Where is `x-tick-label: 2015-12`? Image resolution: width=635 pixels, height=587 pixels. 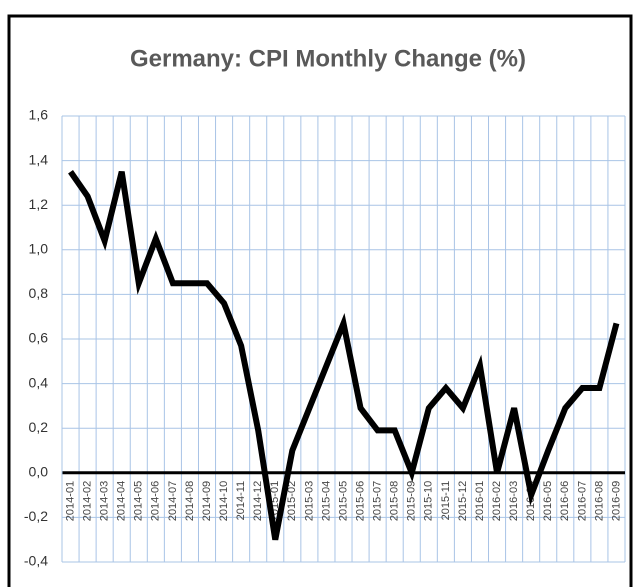 x-tick-label: 2015-12 is located at coordinates (463, 501).